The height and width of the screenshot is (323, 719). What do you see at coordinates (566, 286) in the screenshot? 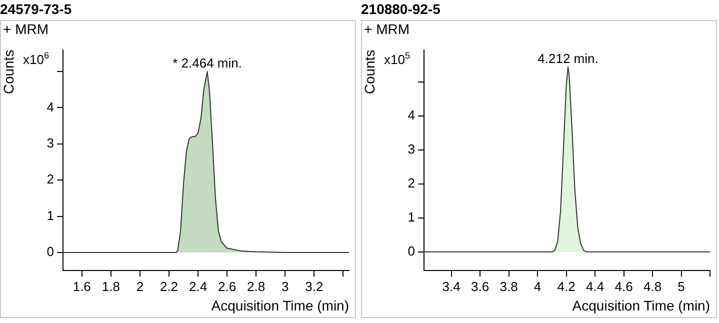
I see `x-tick-label: 4.2` at bounding box center [566, 286].